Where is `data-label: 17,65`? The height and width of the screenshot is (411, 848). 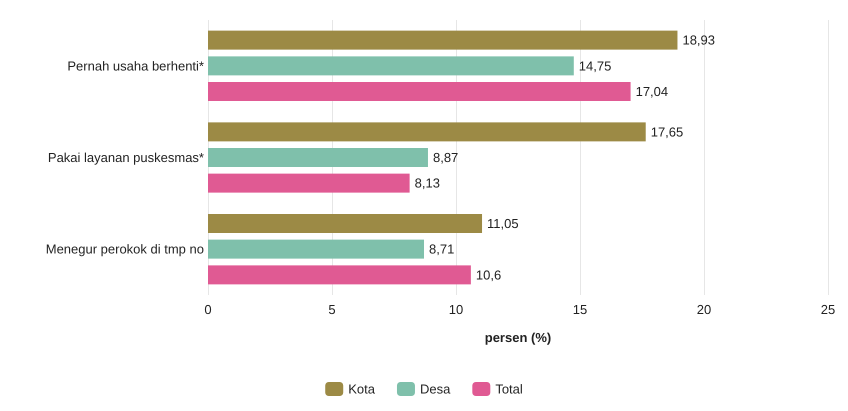 data-label: 17,65 is located at coordinates (667, 132).